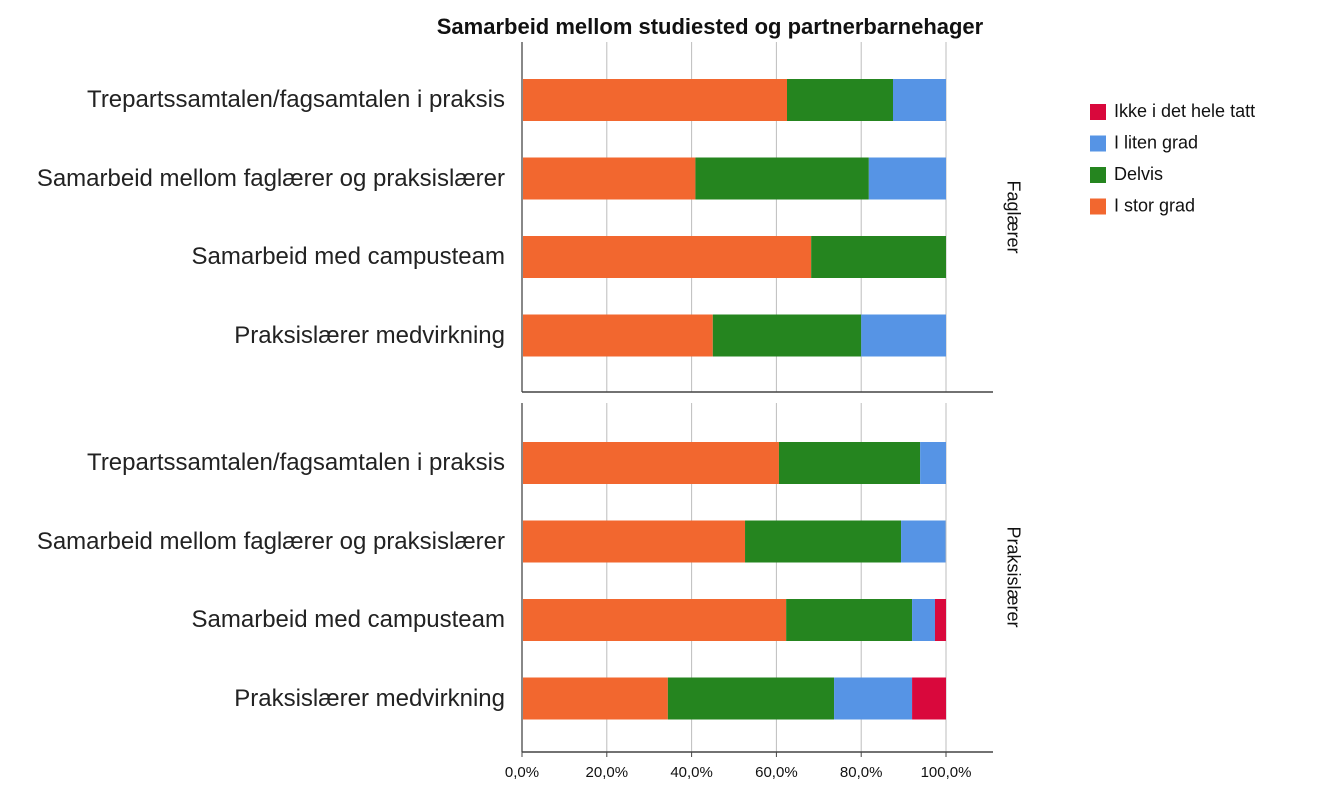 The width and height of the screenshot is (1343, 787). Describe the element at coordinates (1013, 216) in the screenshot. I see `facet-label: Faglærer` at that location.